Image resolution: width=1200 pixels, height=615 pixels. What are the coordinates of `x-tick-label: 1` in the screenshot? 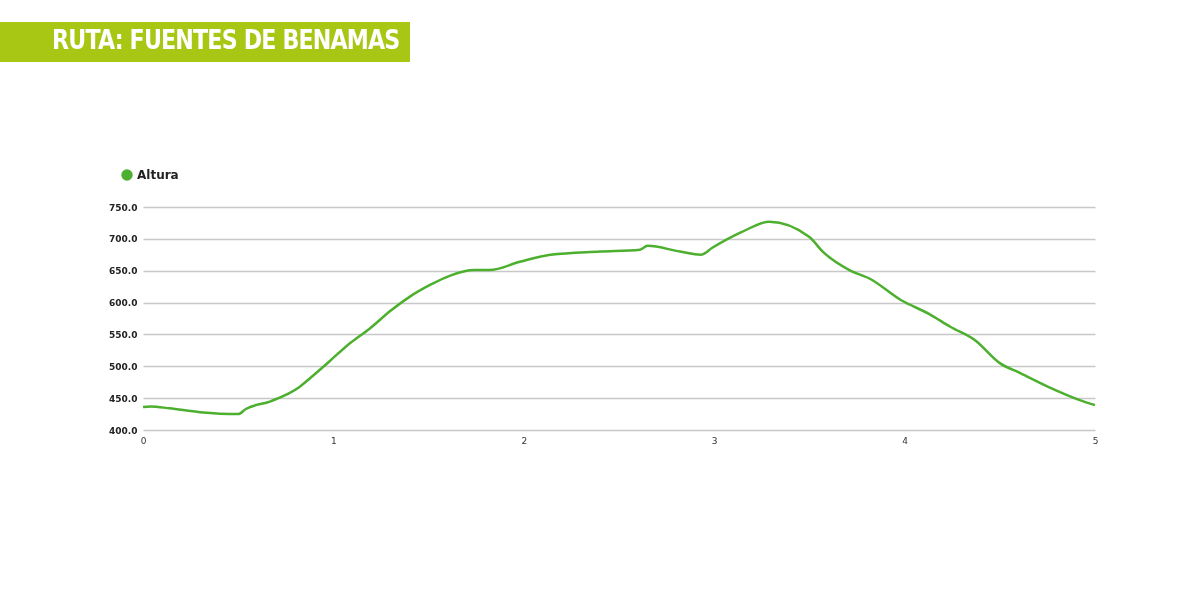 It's located at (334, 440).